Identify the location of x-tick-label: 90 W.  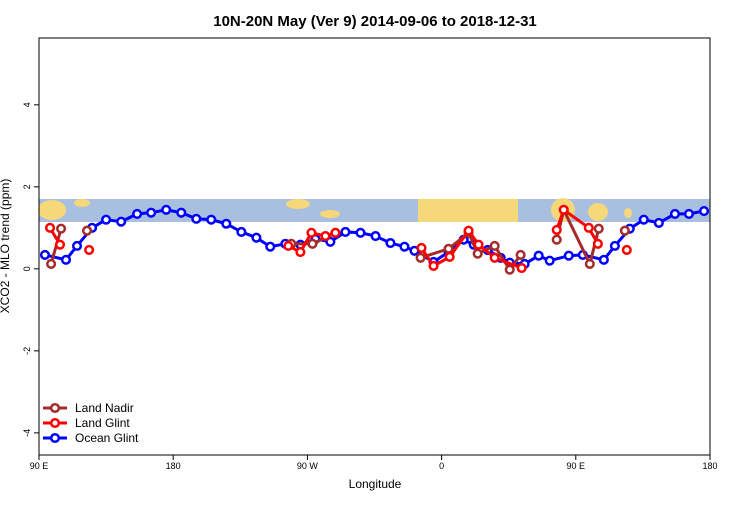
(308, 466).